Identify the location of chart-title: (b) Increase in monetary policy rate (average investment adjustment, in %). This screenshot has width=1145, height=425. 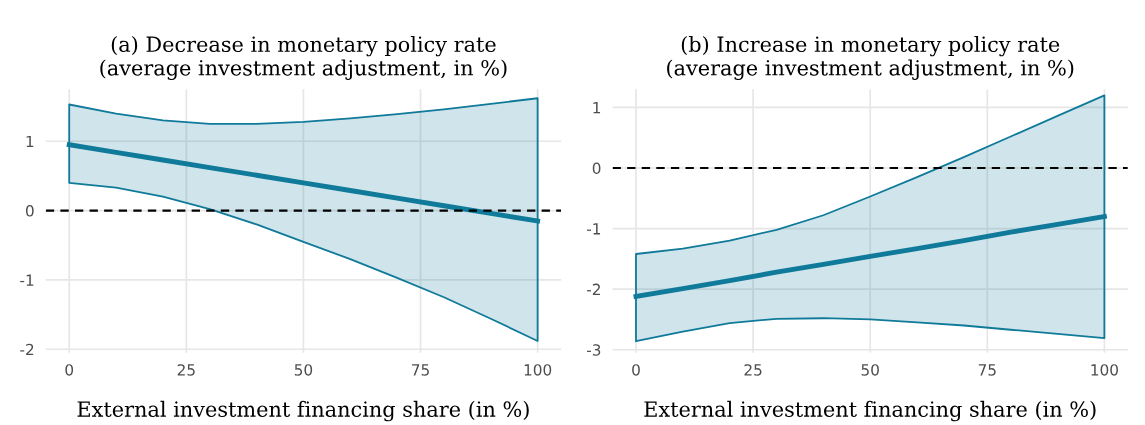
(870, 57).